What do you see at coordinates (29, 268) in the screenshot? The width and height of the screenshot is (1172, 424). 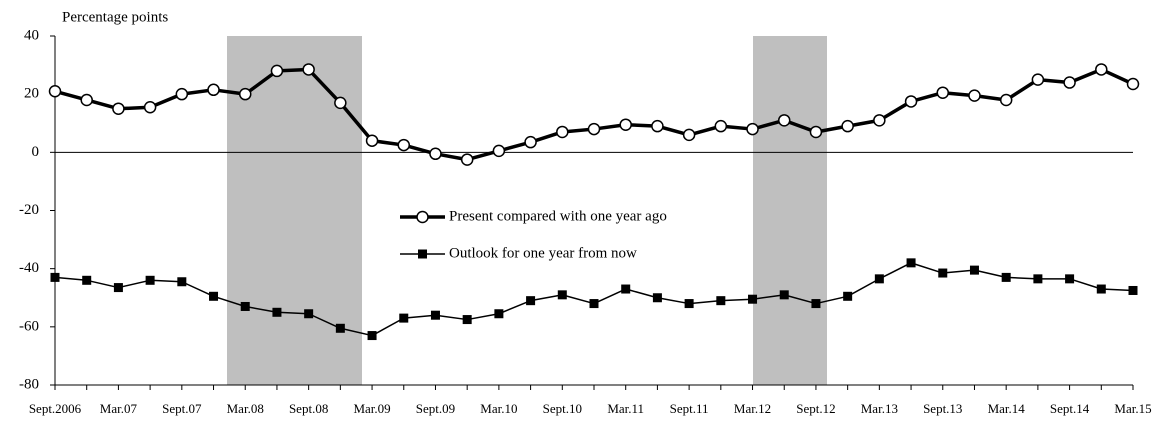 I see `y-tick-label: -40` at bounding box center [29, 268].